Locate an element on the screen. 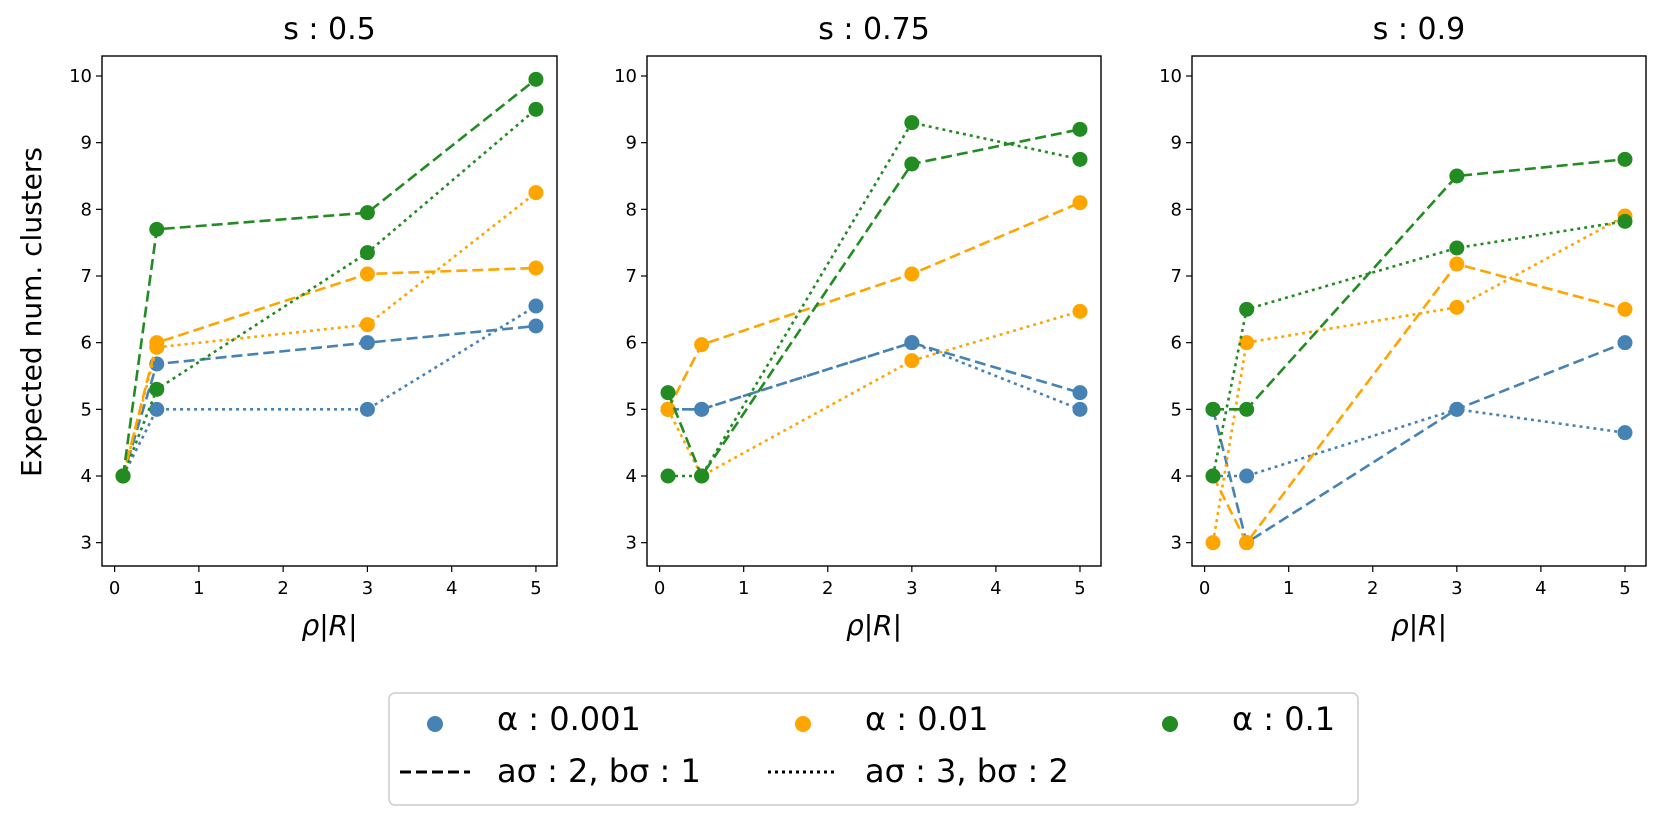  panel-title: s : 0.5 is located at coordinates (329, 29).